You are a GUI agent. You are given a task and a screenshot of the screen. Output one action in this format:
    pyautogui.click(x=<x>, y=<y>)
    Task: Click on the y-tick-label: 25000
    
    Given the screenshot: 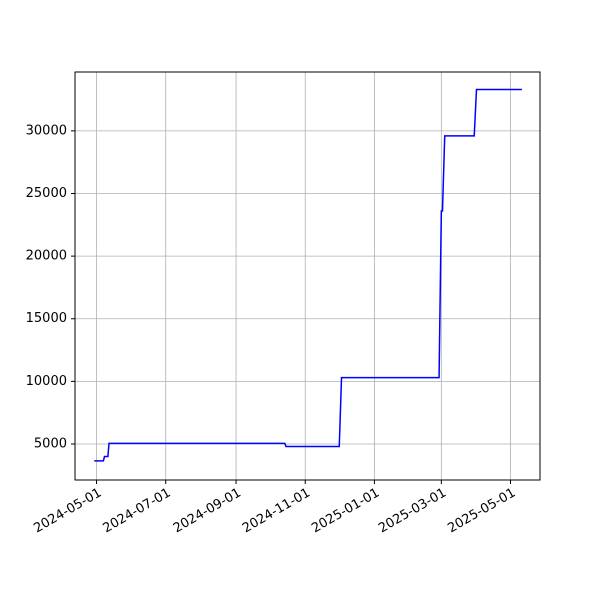 What is the action you would take?
    pyautogui.click(x=46, y=193)
    